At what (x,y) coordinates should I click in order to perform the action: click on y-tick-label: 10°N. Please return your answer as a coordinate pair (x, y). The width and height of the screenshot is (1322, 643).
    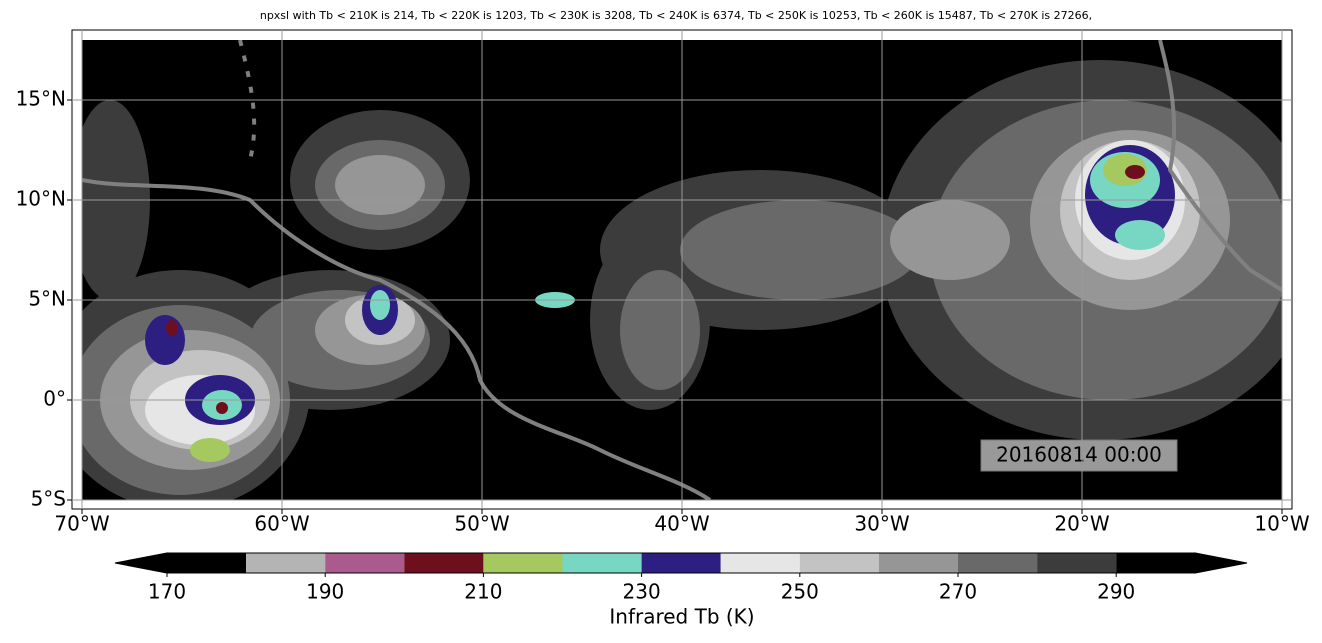
    Looking at the image, I should click on (41, 199).